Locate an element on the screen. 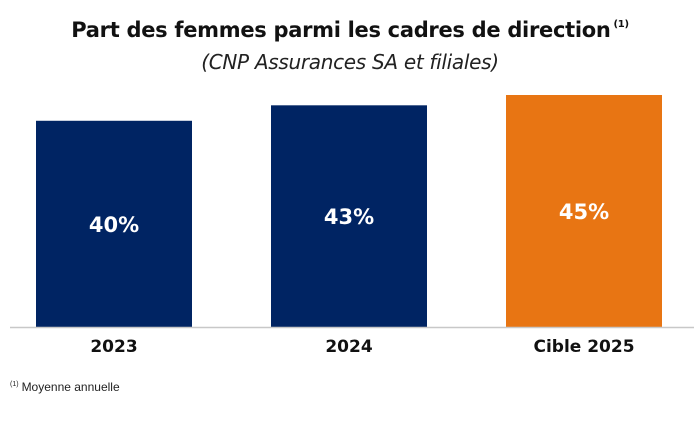 Image resolution: width=700 pixels, height=421 pixels. footnote: (1) Moyenne annuelle is located at coordinates (65, 387).